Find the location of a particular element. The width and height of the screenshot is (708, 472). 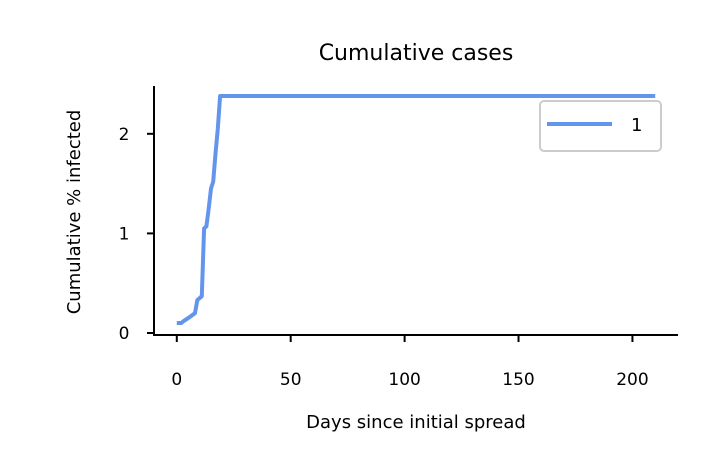

x-tick-label: 50 is located at coordinates (291, 380).